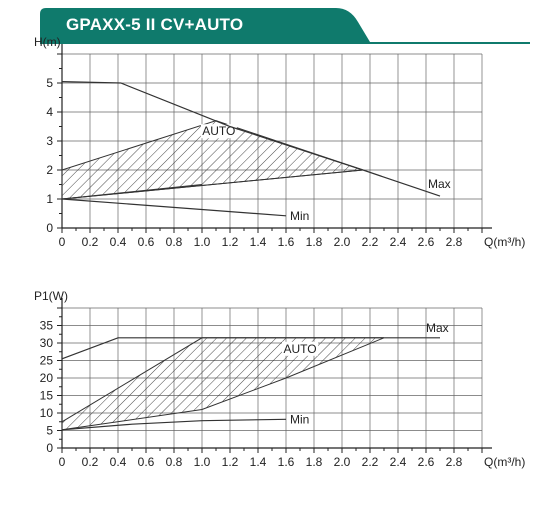 The width and height of the screenshot is (550, 525). Describe the element at coordinates (49, 199) in the screenshot. I see `y-tick-label: 1` at that location.